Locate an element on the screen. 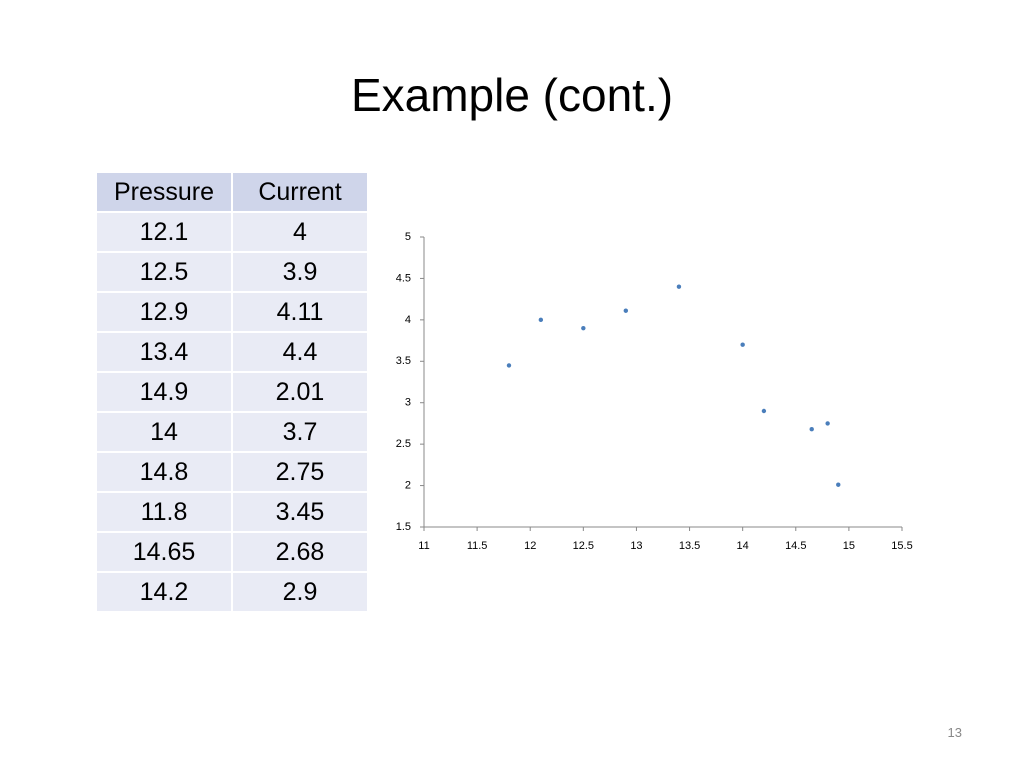  table-cell: 3.9 is located at coordinates (300, 272).